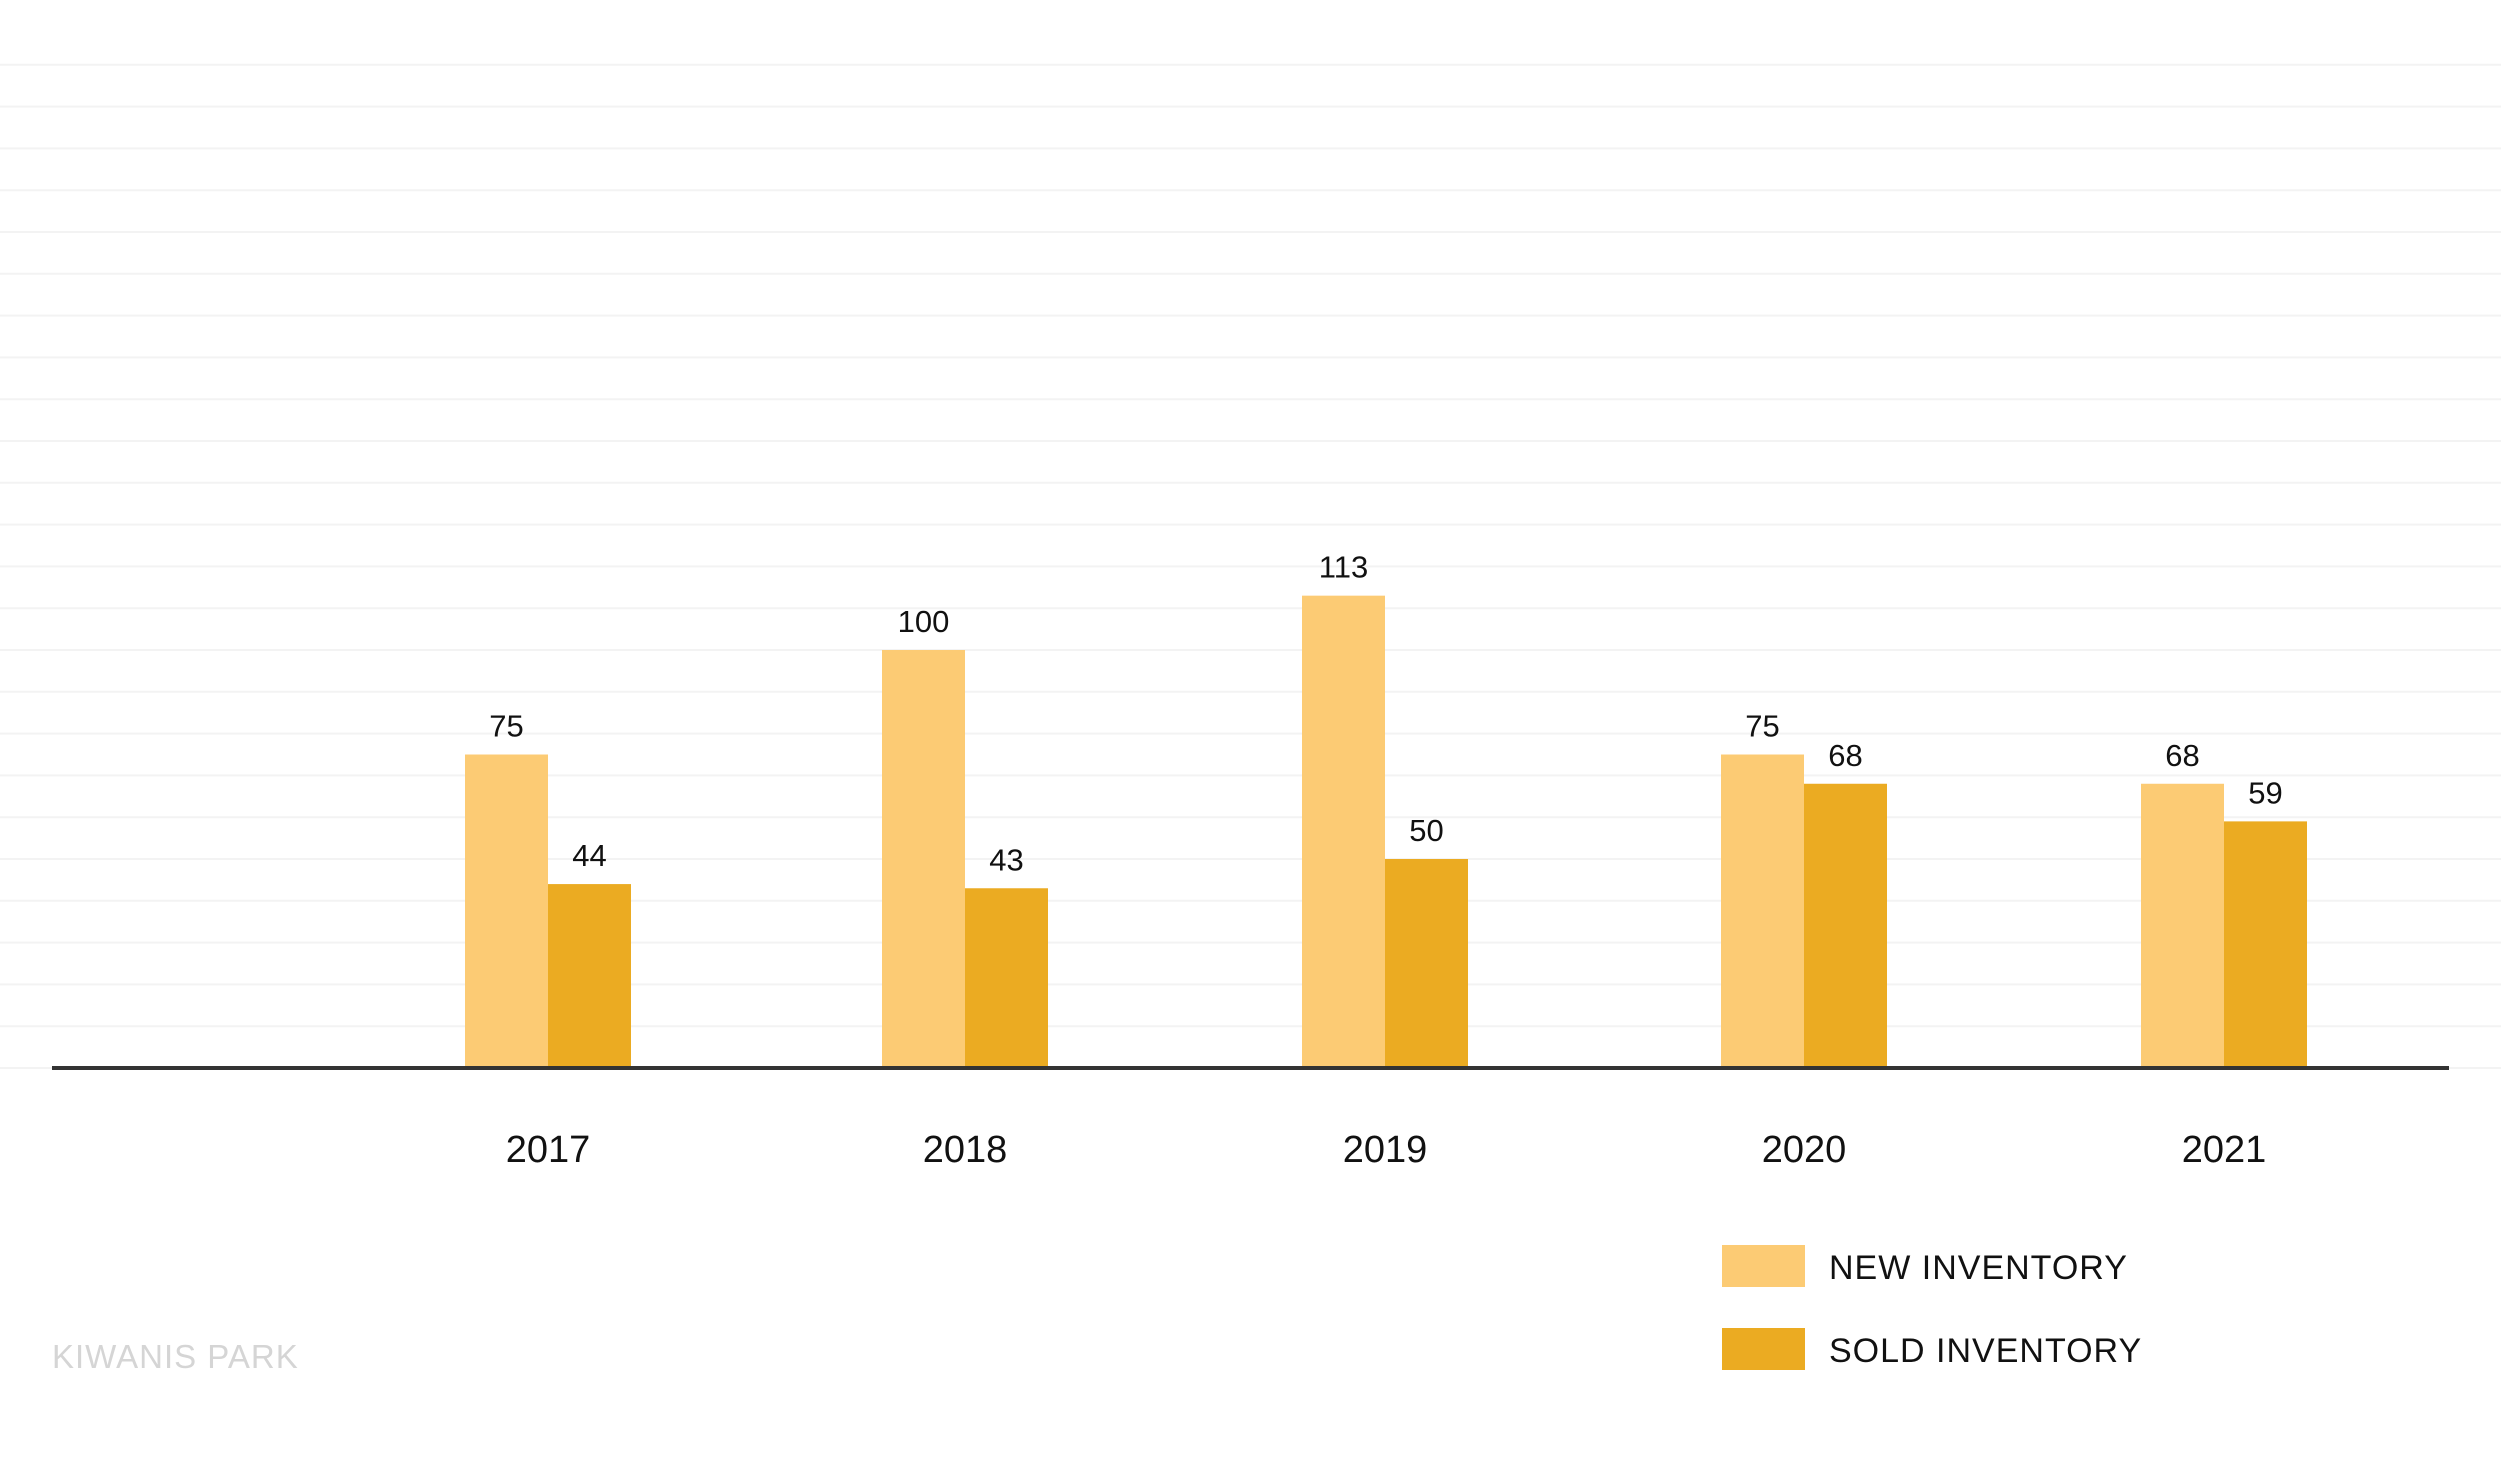 This screenshot has width=2501, height=1459. What do you see at coordinates (1845, 925) in the screenshot?
I see `bar-sold-2020` at bounding box center [1845, 925].